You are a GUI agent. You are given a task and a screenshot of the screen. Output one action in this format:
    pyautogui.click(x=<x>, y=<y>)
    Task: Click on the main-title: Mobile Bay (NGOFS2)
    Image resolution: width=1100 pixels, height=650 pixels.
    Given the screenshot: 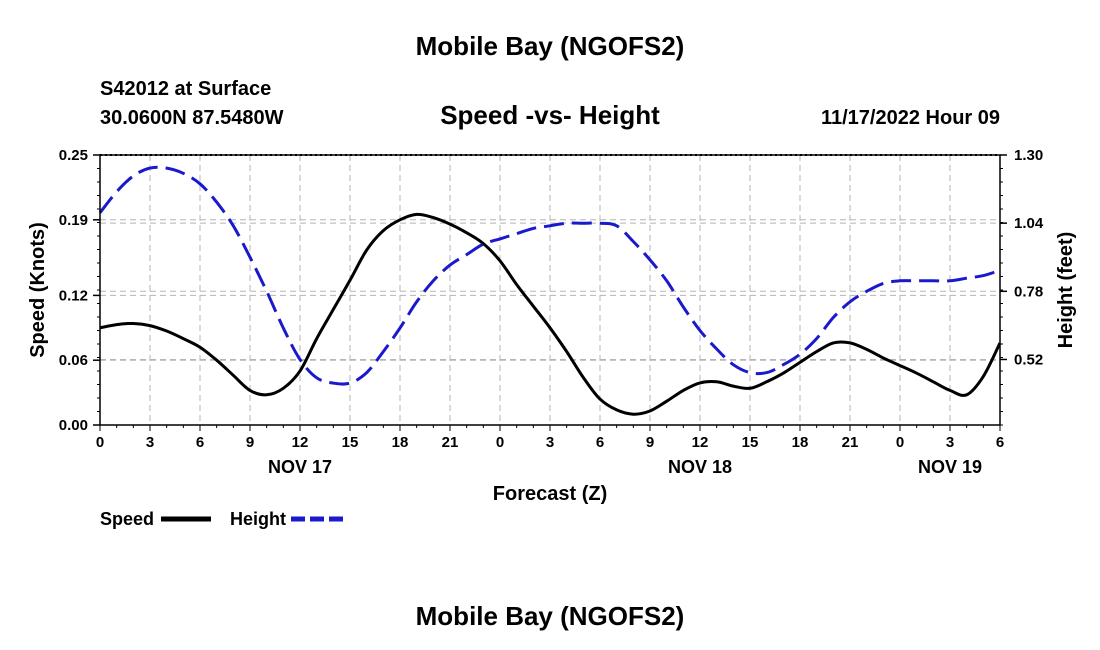 What is the action you would take?
    pyautogui.click(x=550, y=46)
    